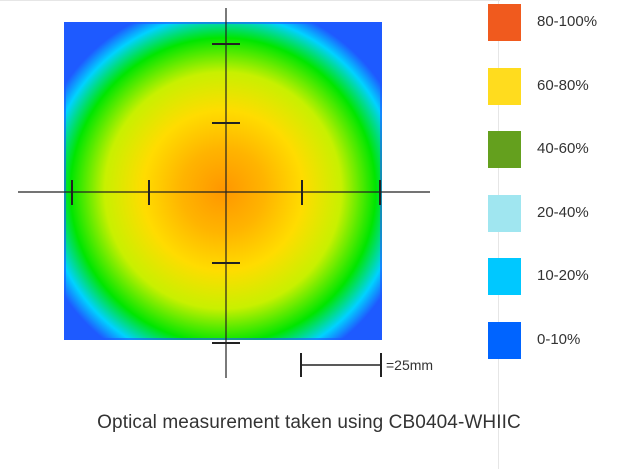 This screenshot has height=469, width=618. What do you see at coordinates (498, 234) in the screenshot?
I see `frame-line-right` at bounding box center [498, 234].